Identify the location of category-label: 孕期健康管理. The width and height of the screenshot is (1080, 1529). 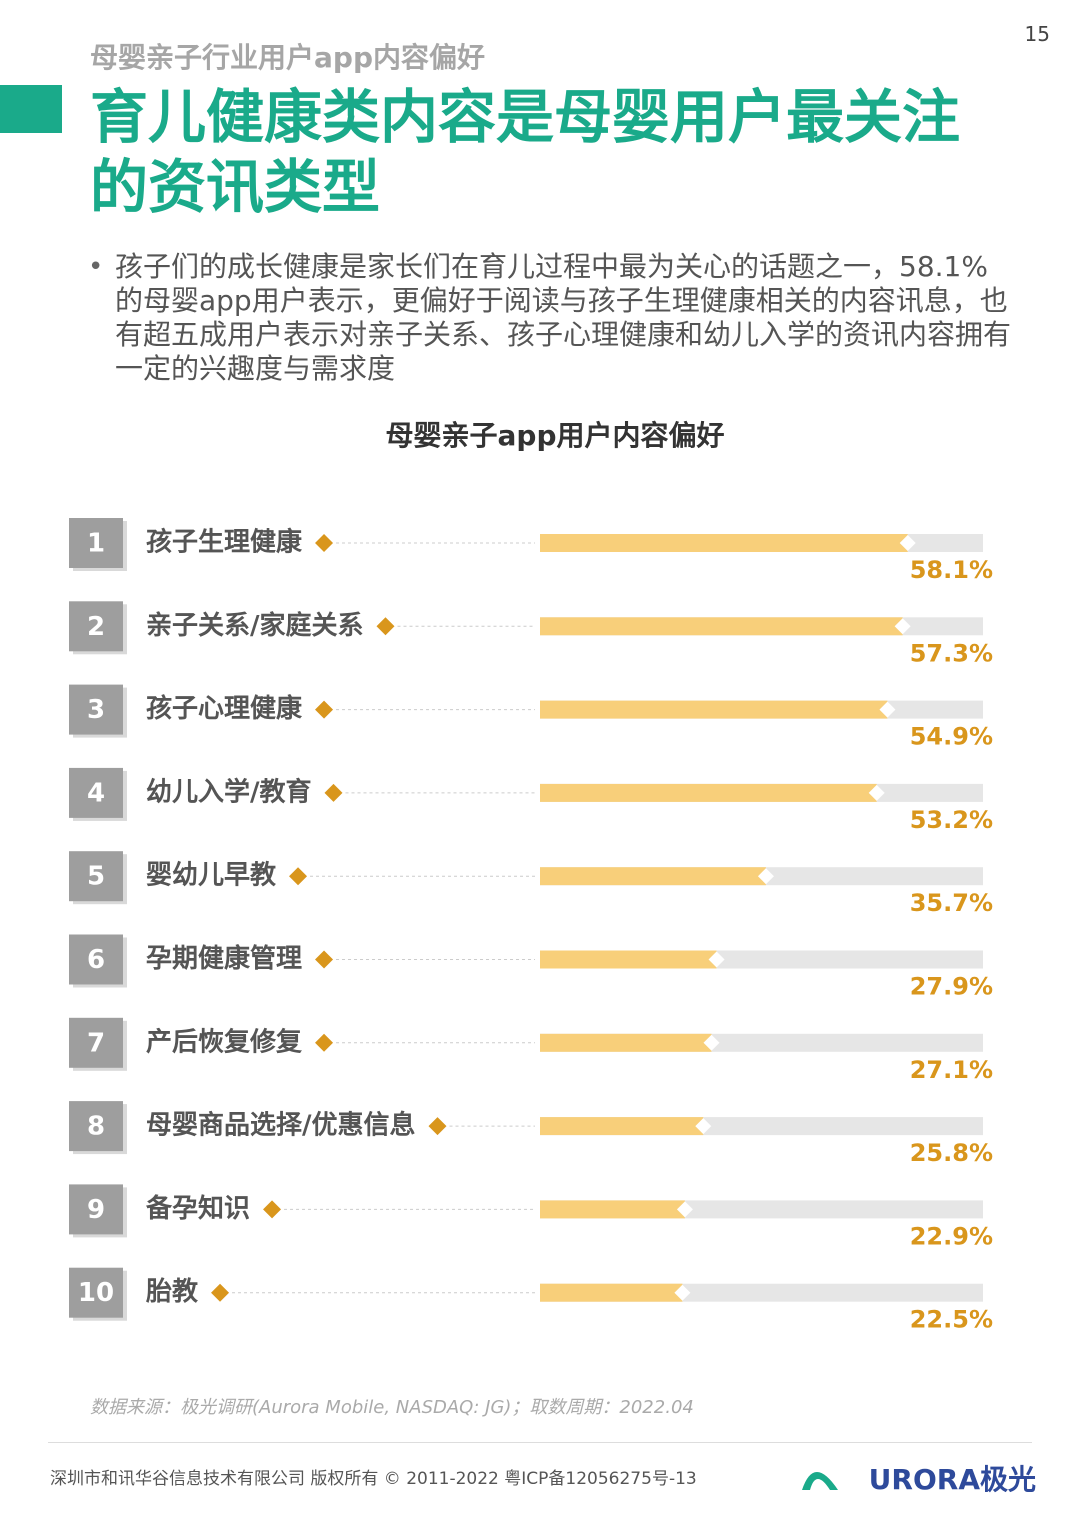
(224, 958).